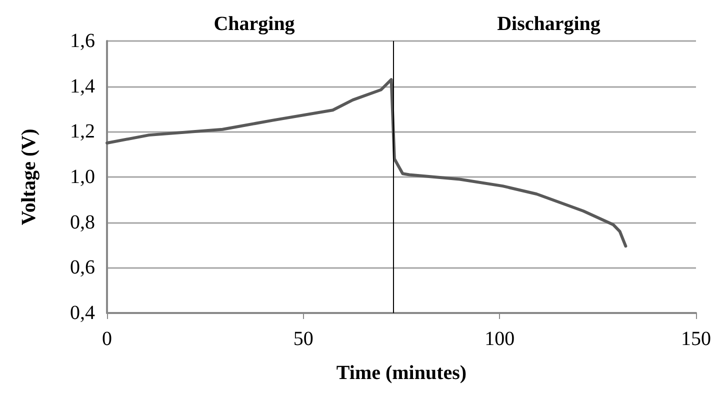 This screenshot has height=412, width=717. What do you see at coordinates (82, 313) in the screenshot?
I see `y-tick-label: 0,4` at bounding box center [82, 313].